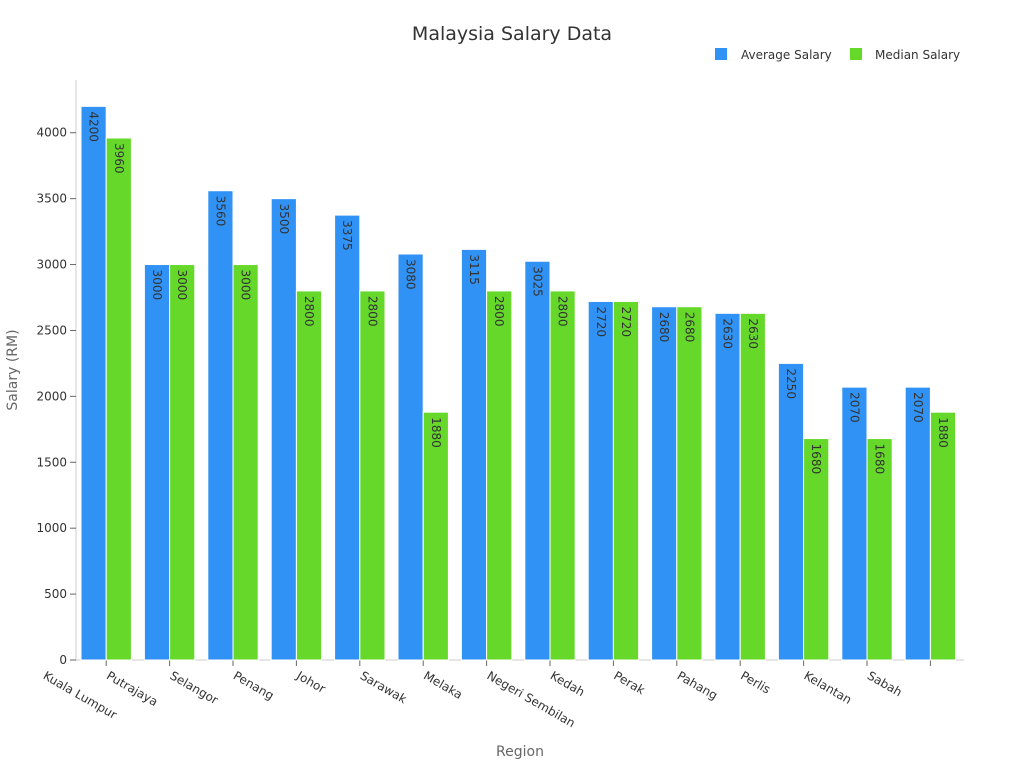  I want to click on y-axis-title: Salary (RM), so click(13, 369).